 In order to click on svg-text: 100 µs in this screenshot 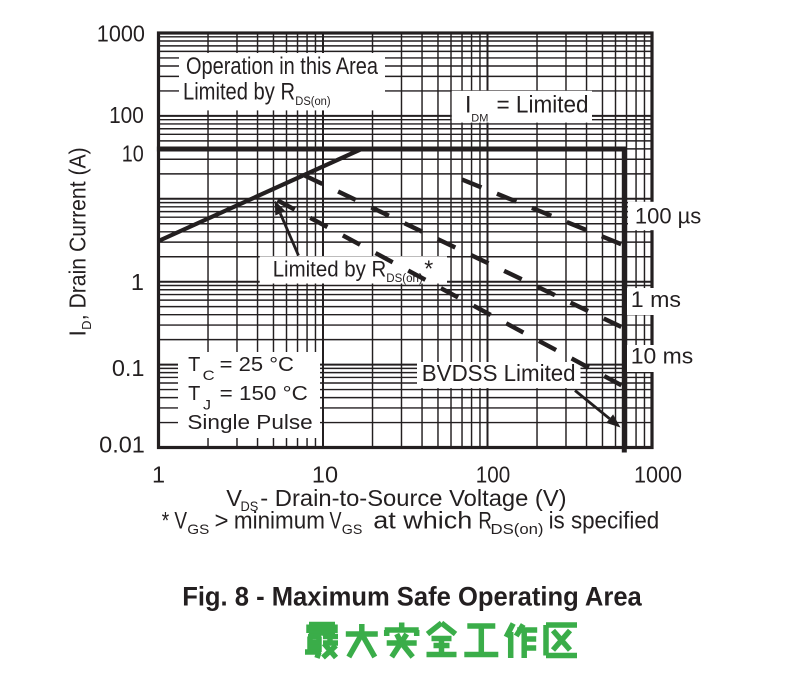, I will do `click(668, 216)`.